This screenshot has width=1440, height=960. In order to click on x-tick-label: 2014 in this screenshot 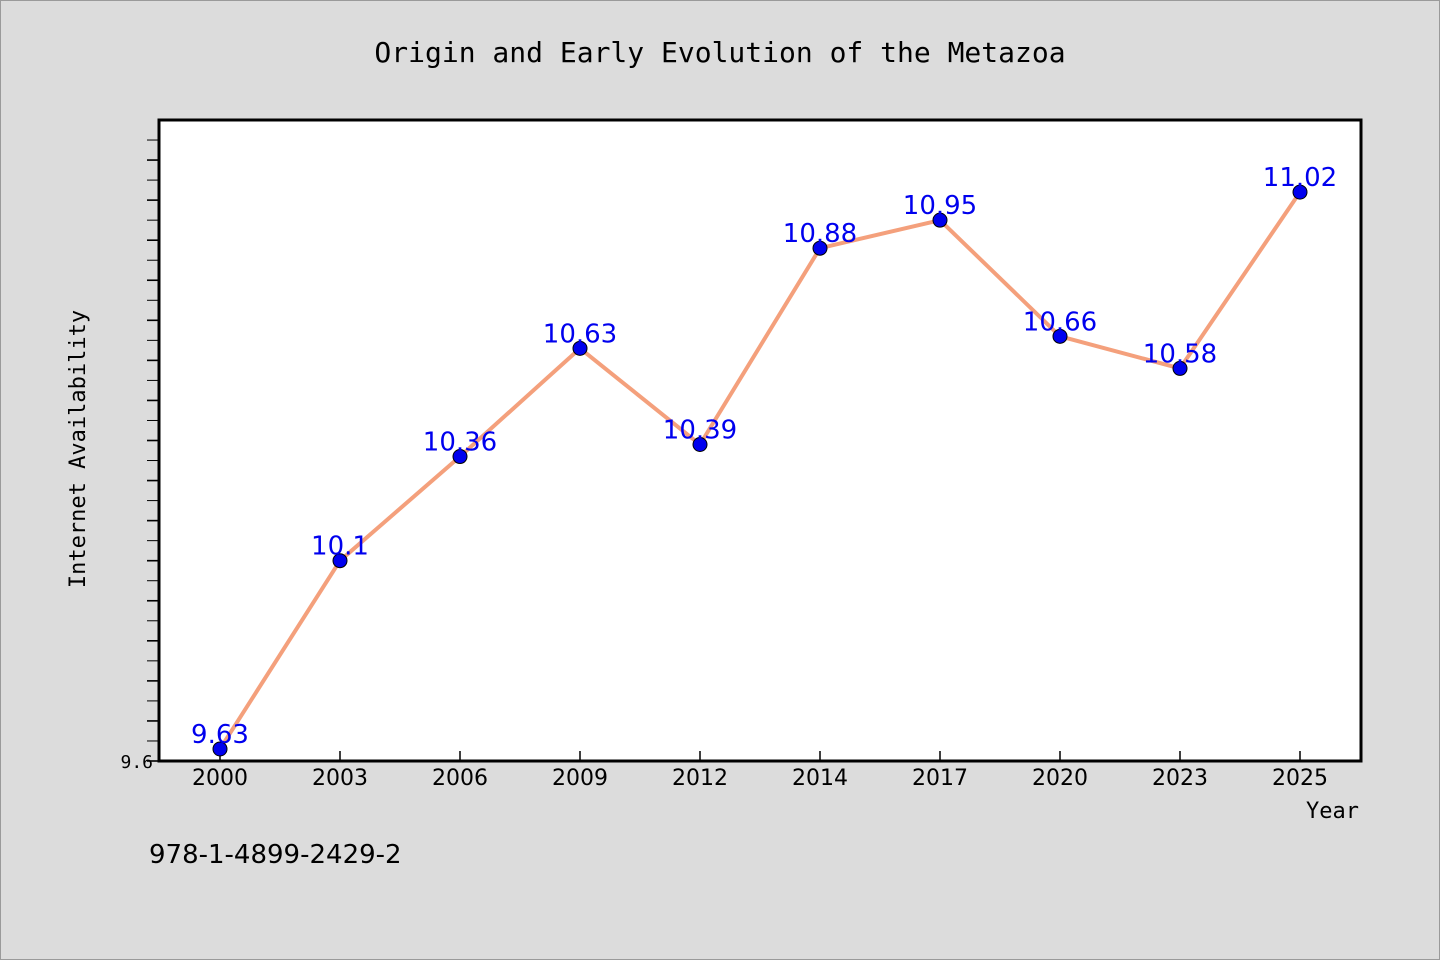, I will do `click(820, 778)`.